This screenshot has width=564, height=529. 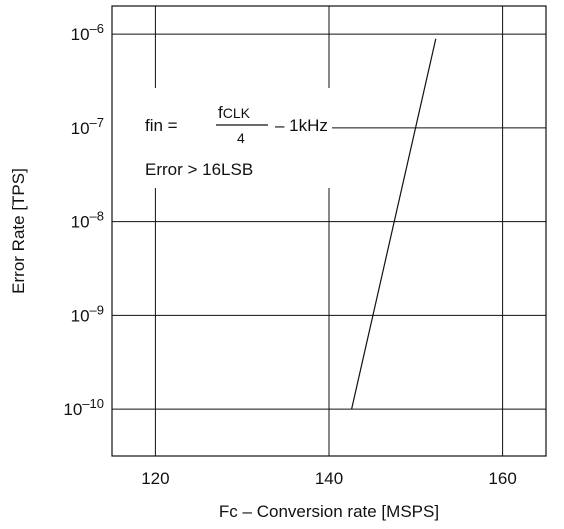 I want to click on numerator-main: f, so click(x=220, y=112).